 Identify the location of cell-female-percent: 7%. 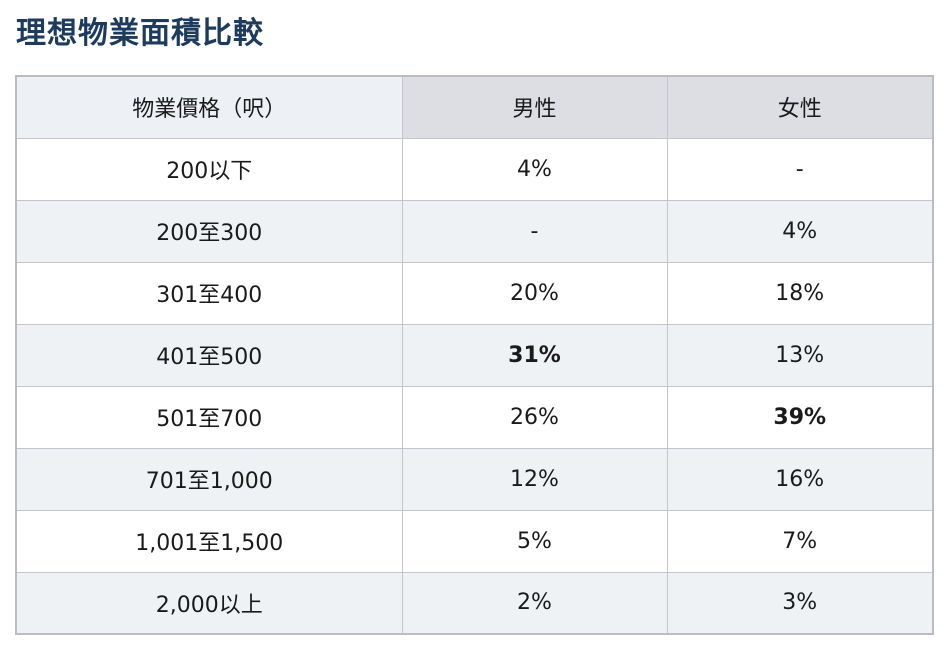
(800, 541).